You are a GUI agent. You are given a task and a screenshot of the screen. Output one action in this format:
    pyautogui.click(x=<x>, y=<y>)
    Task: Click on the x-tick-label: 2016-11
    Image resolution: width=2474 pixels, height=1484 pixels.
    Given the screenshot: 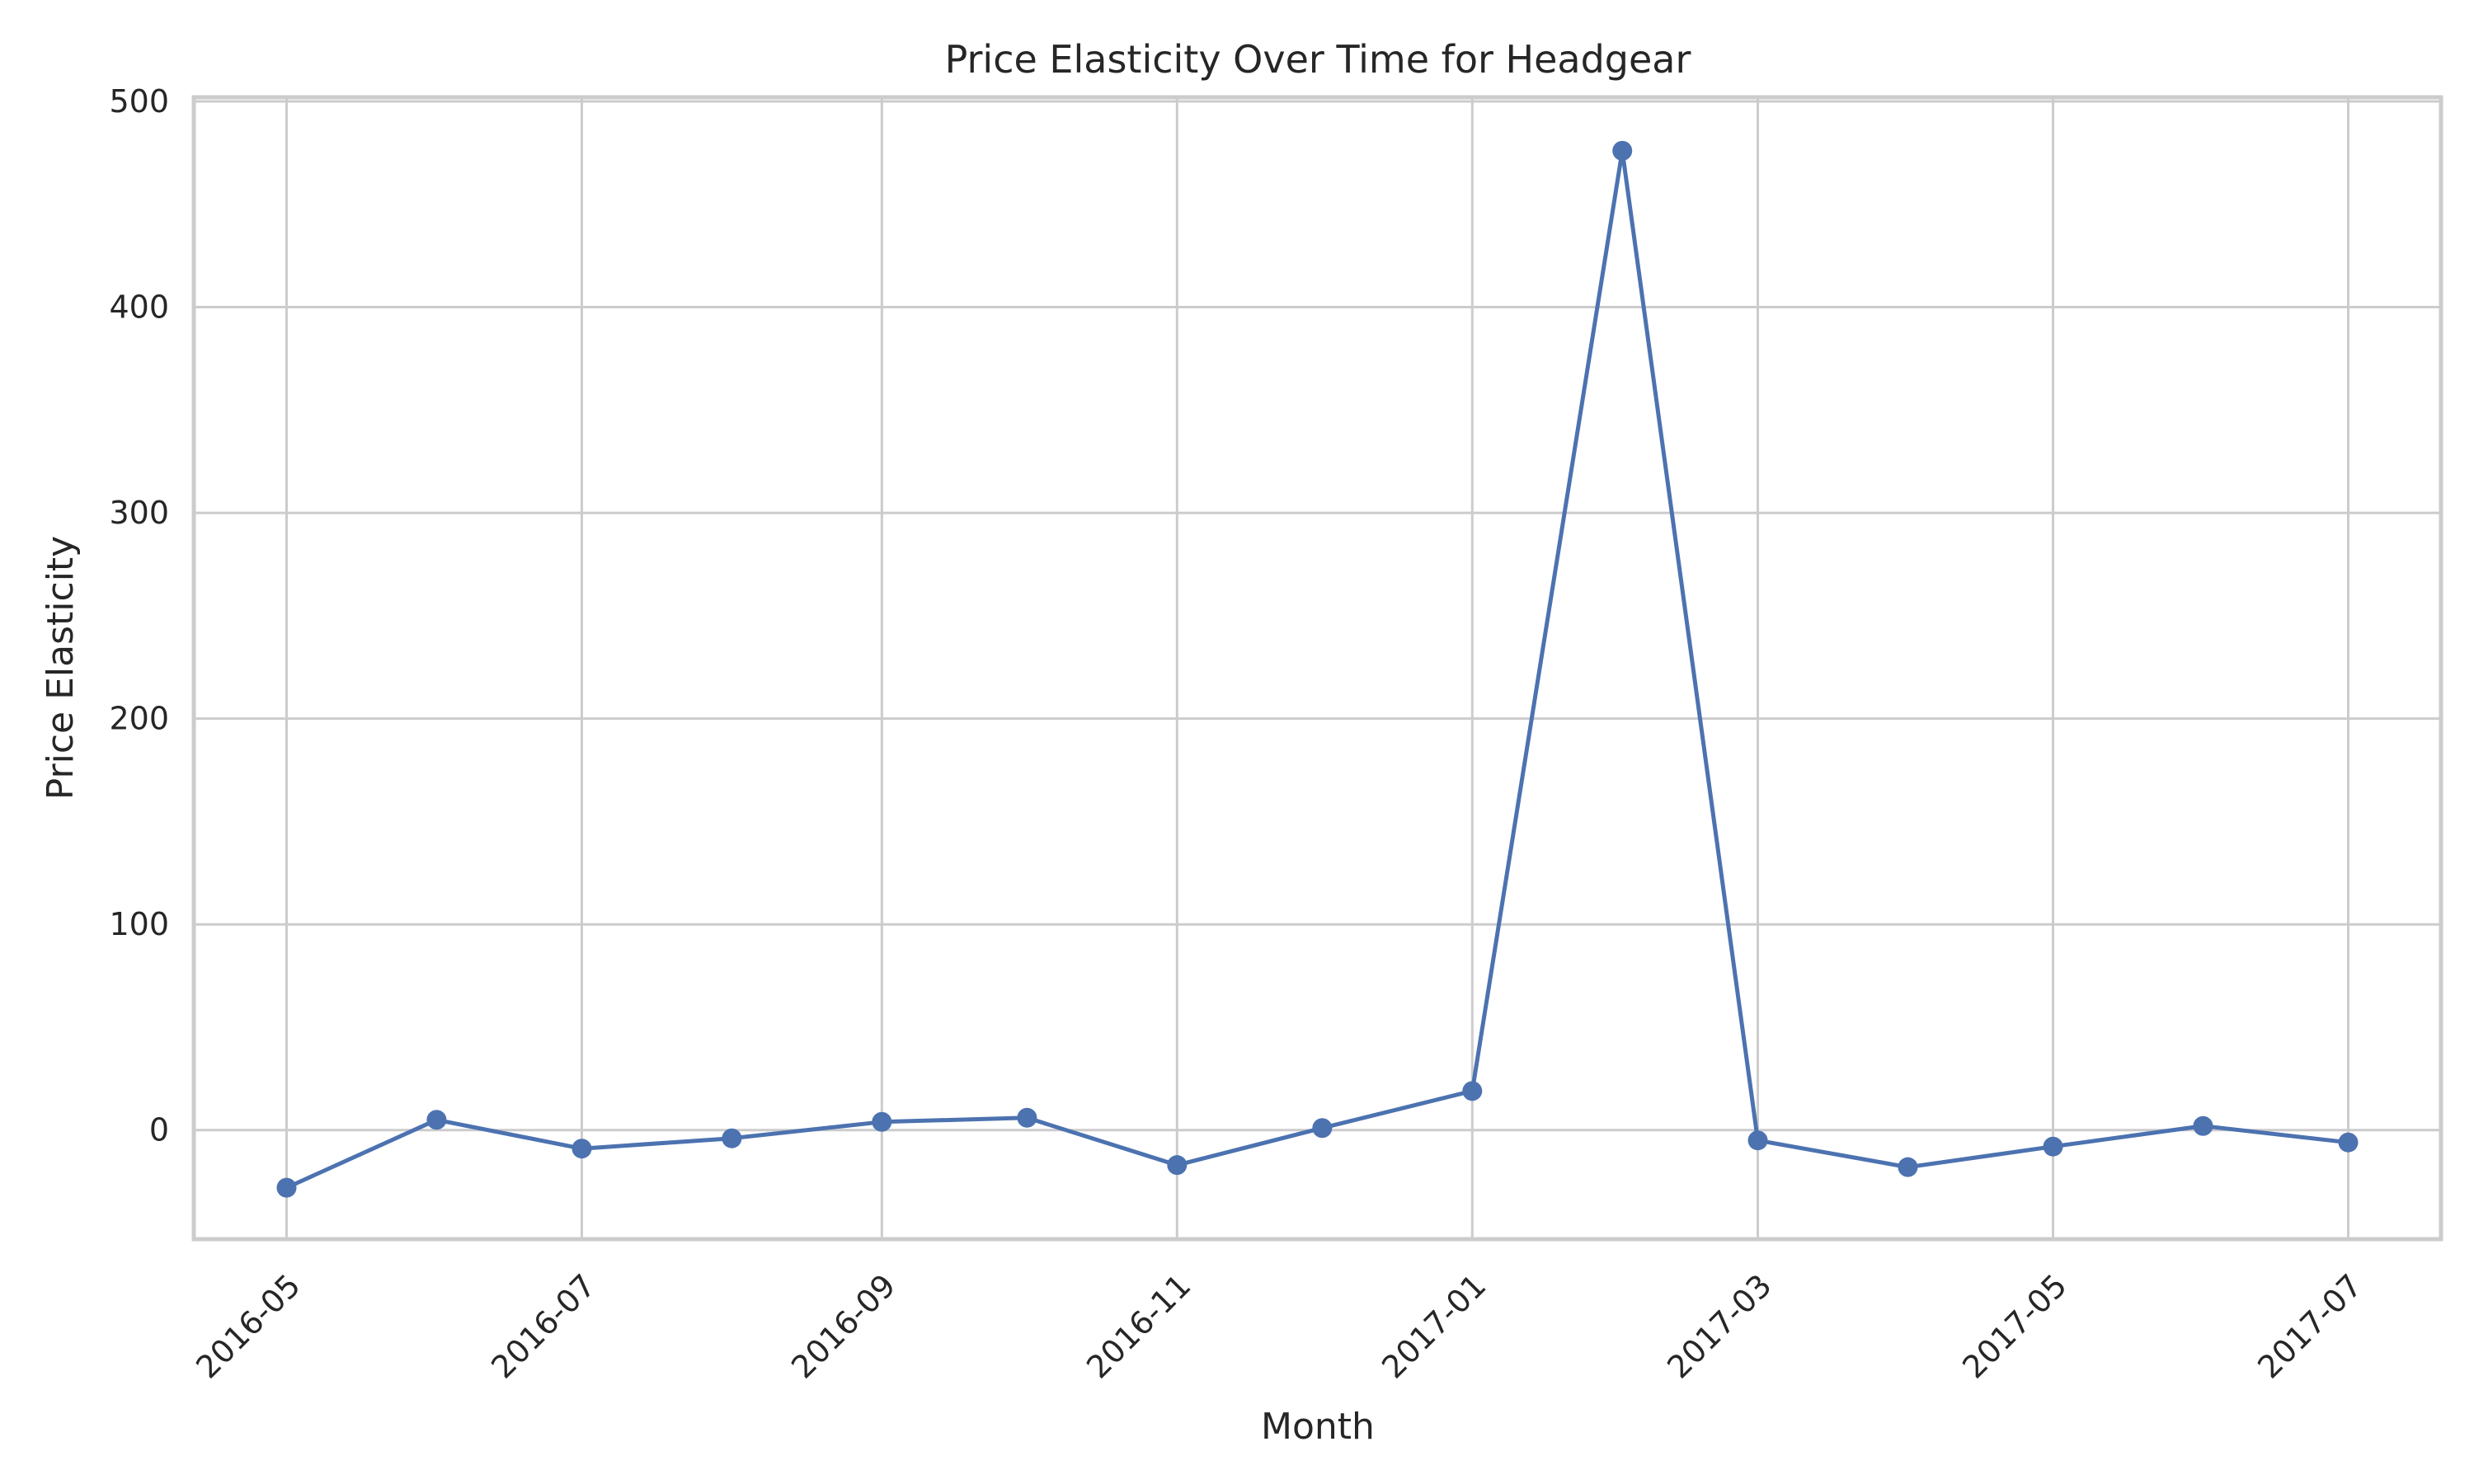 What is the action you would take?
    pyautogui.click(x=1138, y=1326)
    